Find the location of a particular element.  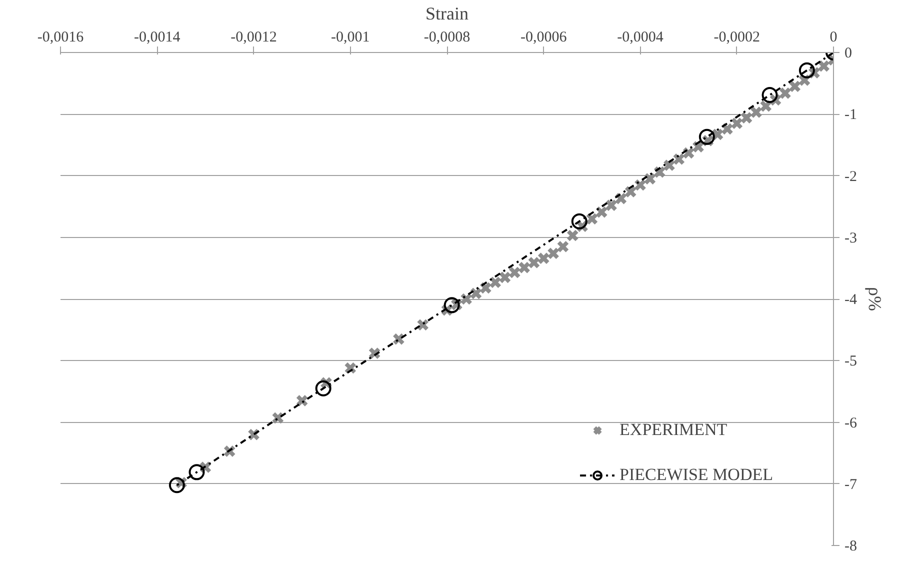

x-tick-label: -0,0004 is located at coordinates (640, 38).